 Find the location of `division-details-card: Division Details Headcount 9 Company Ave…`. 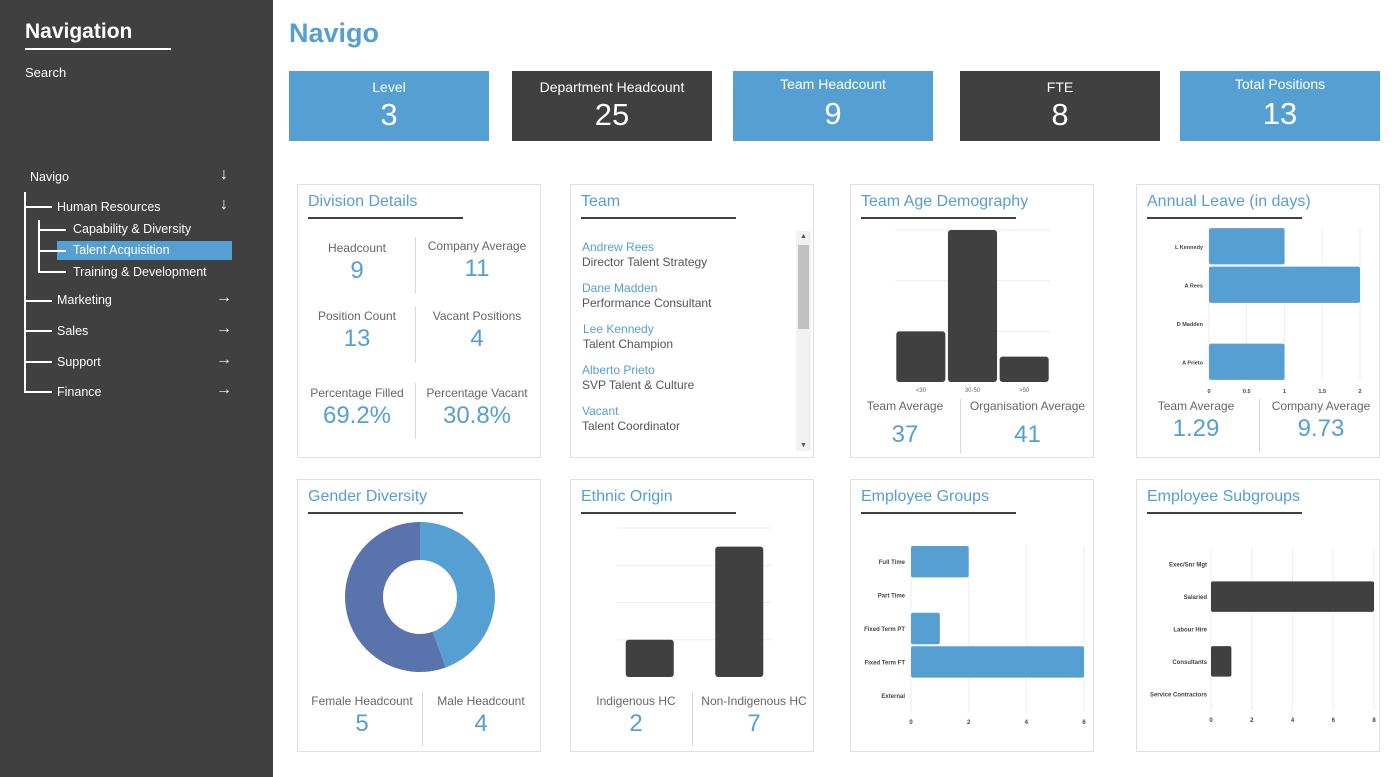

division-details-card: Division Details Headcount 9 Company Ave… is located at coordinates (419, 321).